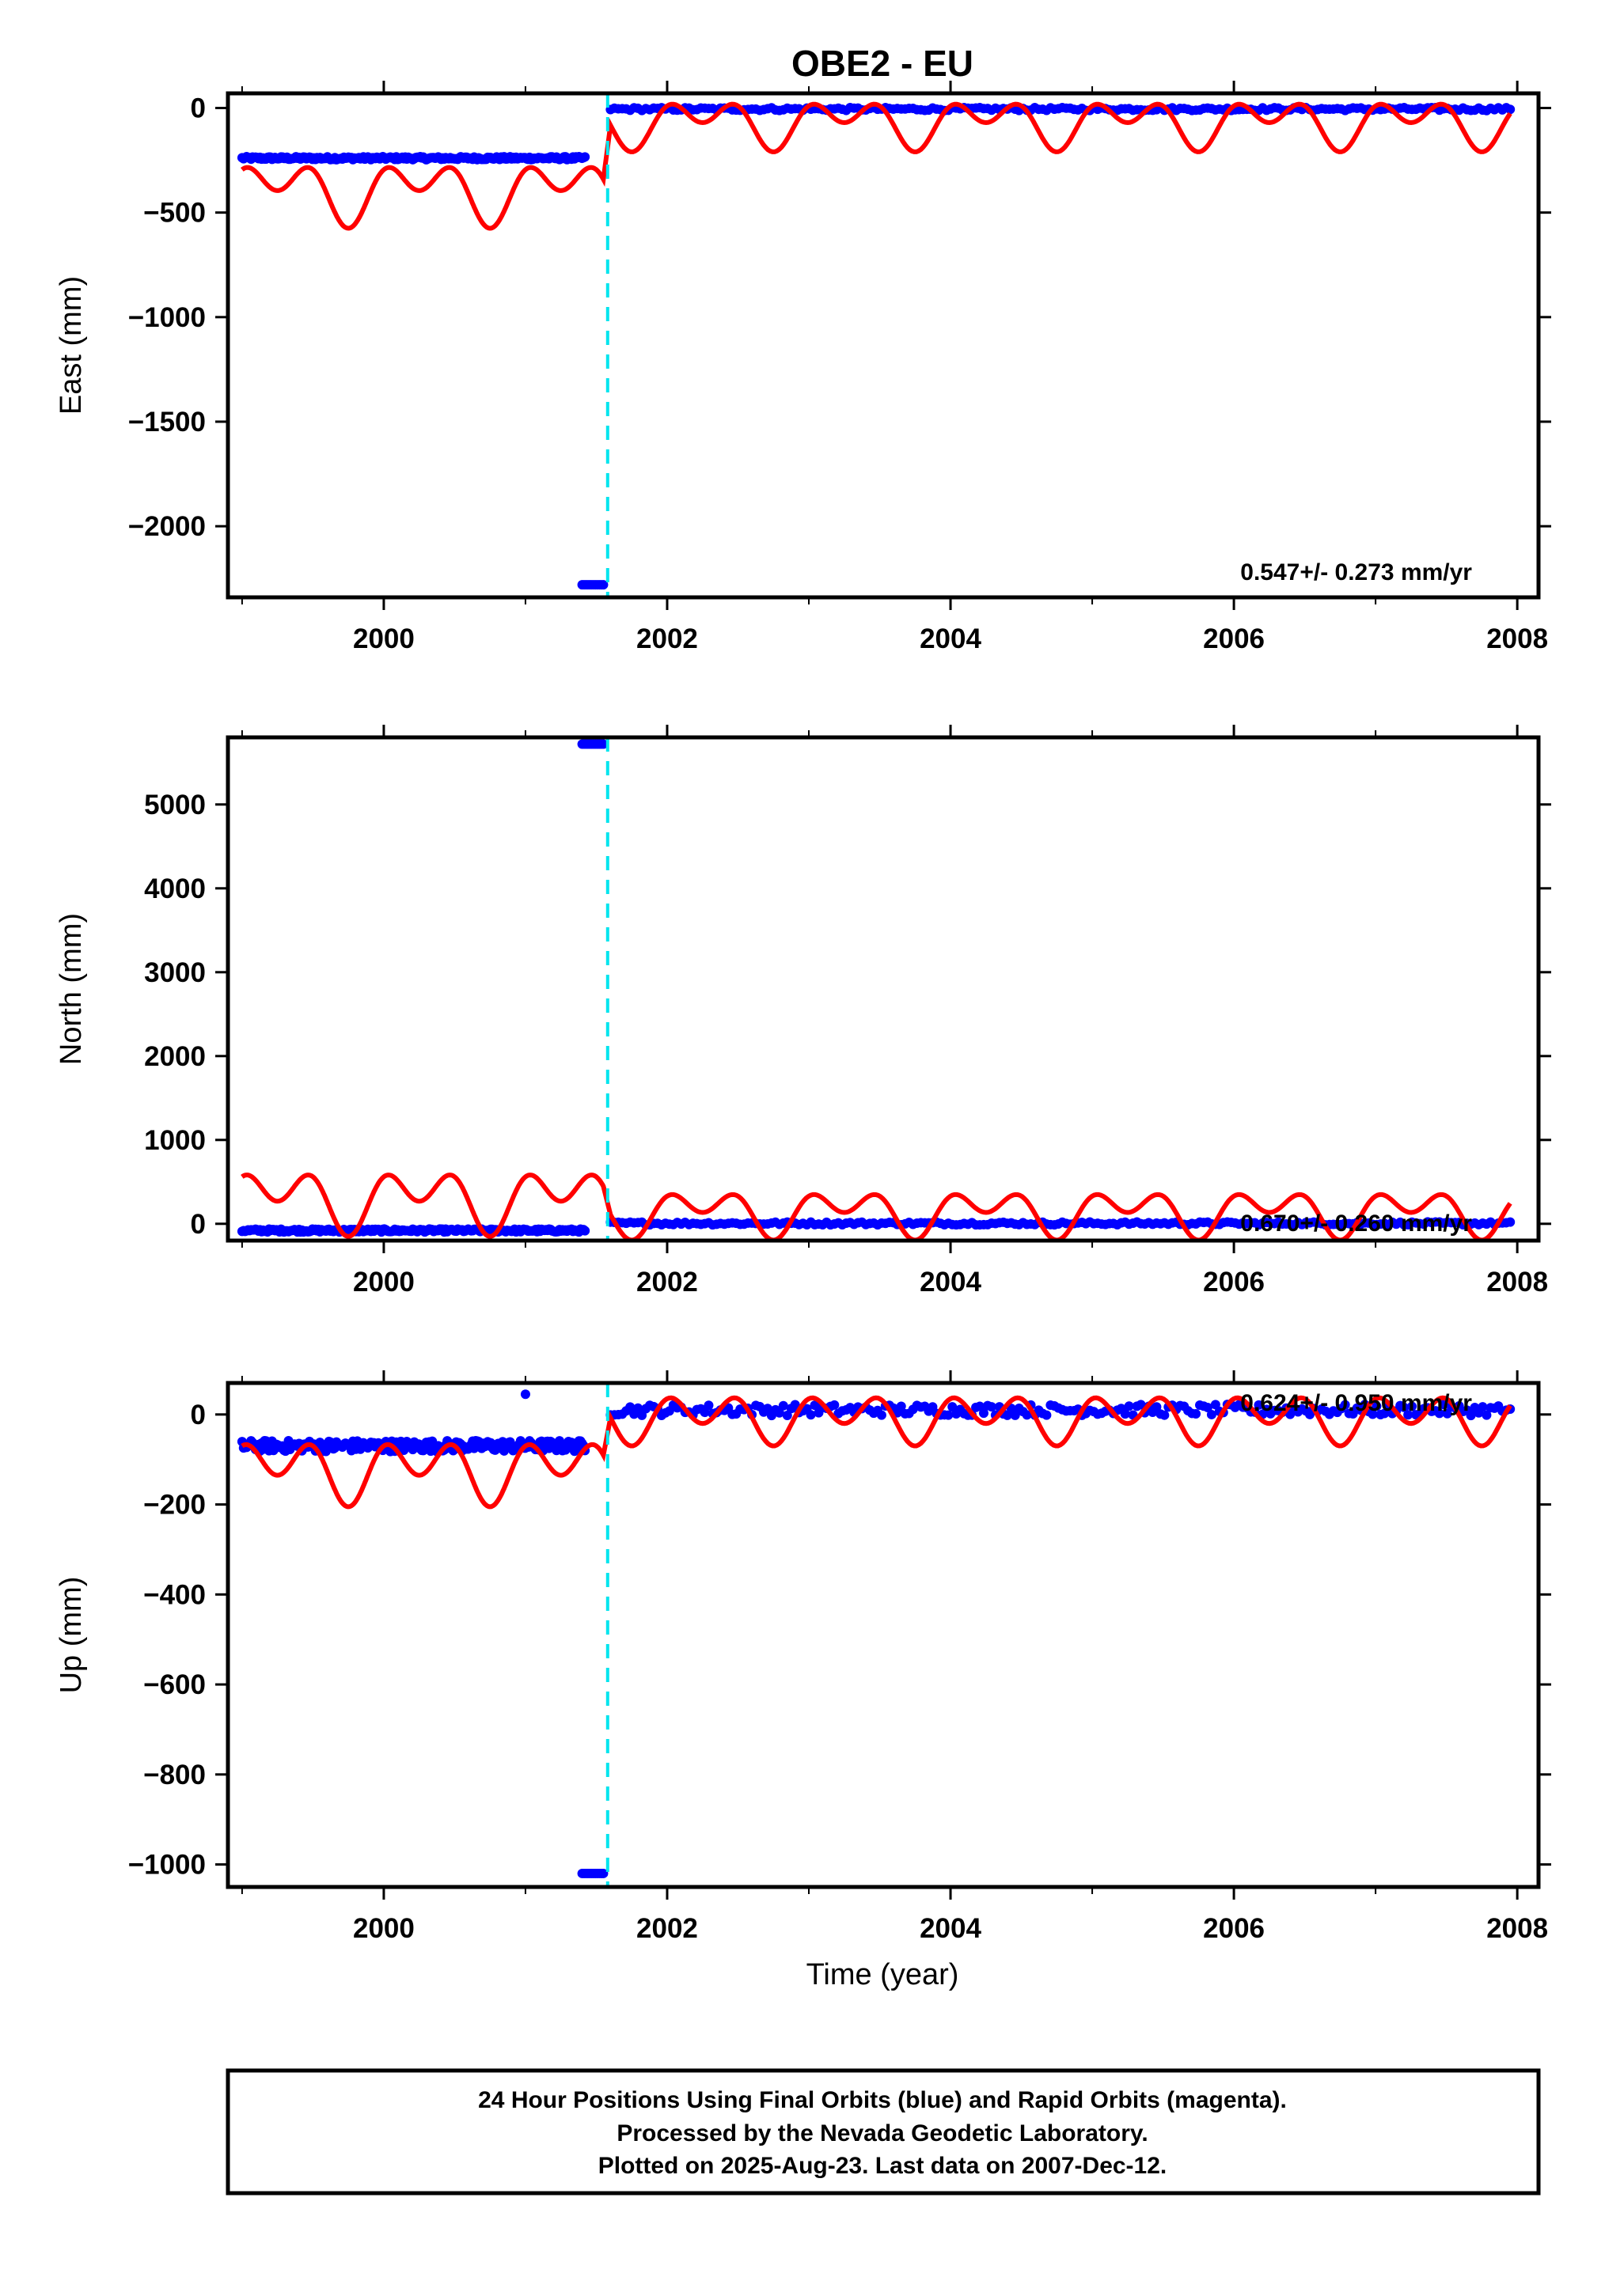 Image resolution: width=1605 pixels, height=2296 pixels. I want to click on rate-annotation: 0.670+/- 0.260 mm/yr, so click(1356, 1224).